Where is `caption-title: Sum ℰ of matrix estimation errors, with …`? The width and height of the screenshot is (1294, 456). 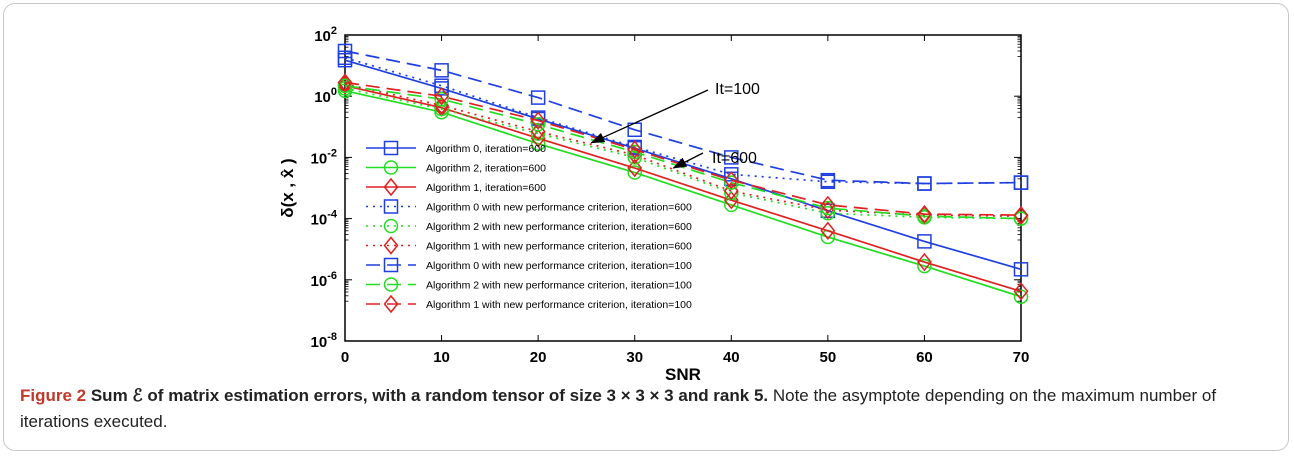 caption-title: Sum ℰ of matrix estimation errors, with … is located at coordinates (427, 395).